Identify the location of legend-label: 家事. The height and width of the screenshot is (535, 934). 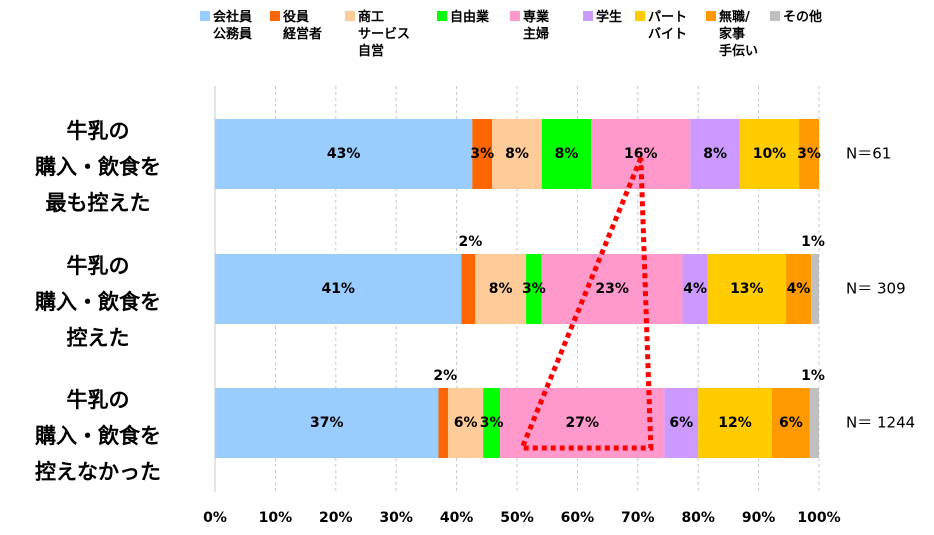
(732, 34).